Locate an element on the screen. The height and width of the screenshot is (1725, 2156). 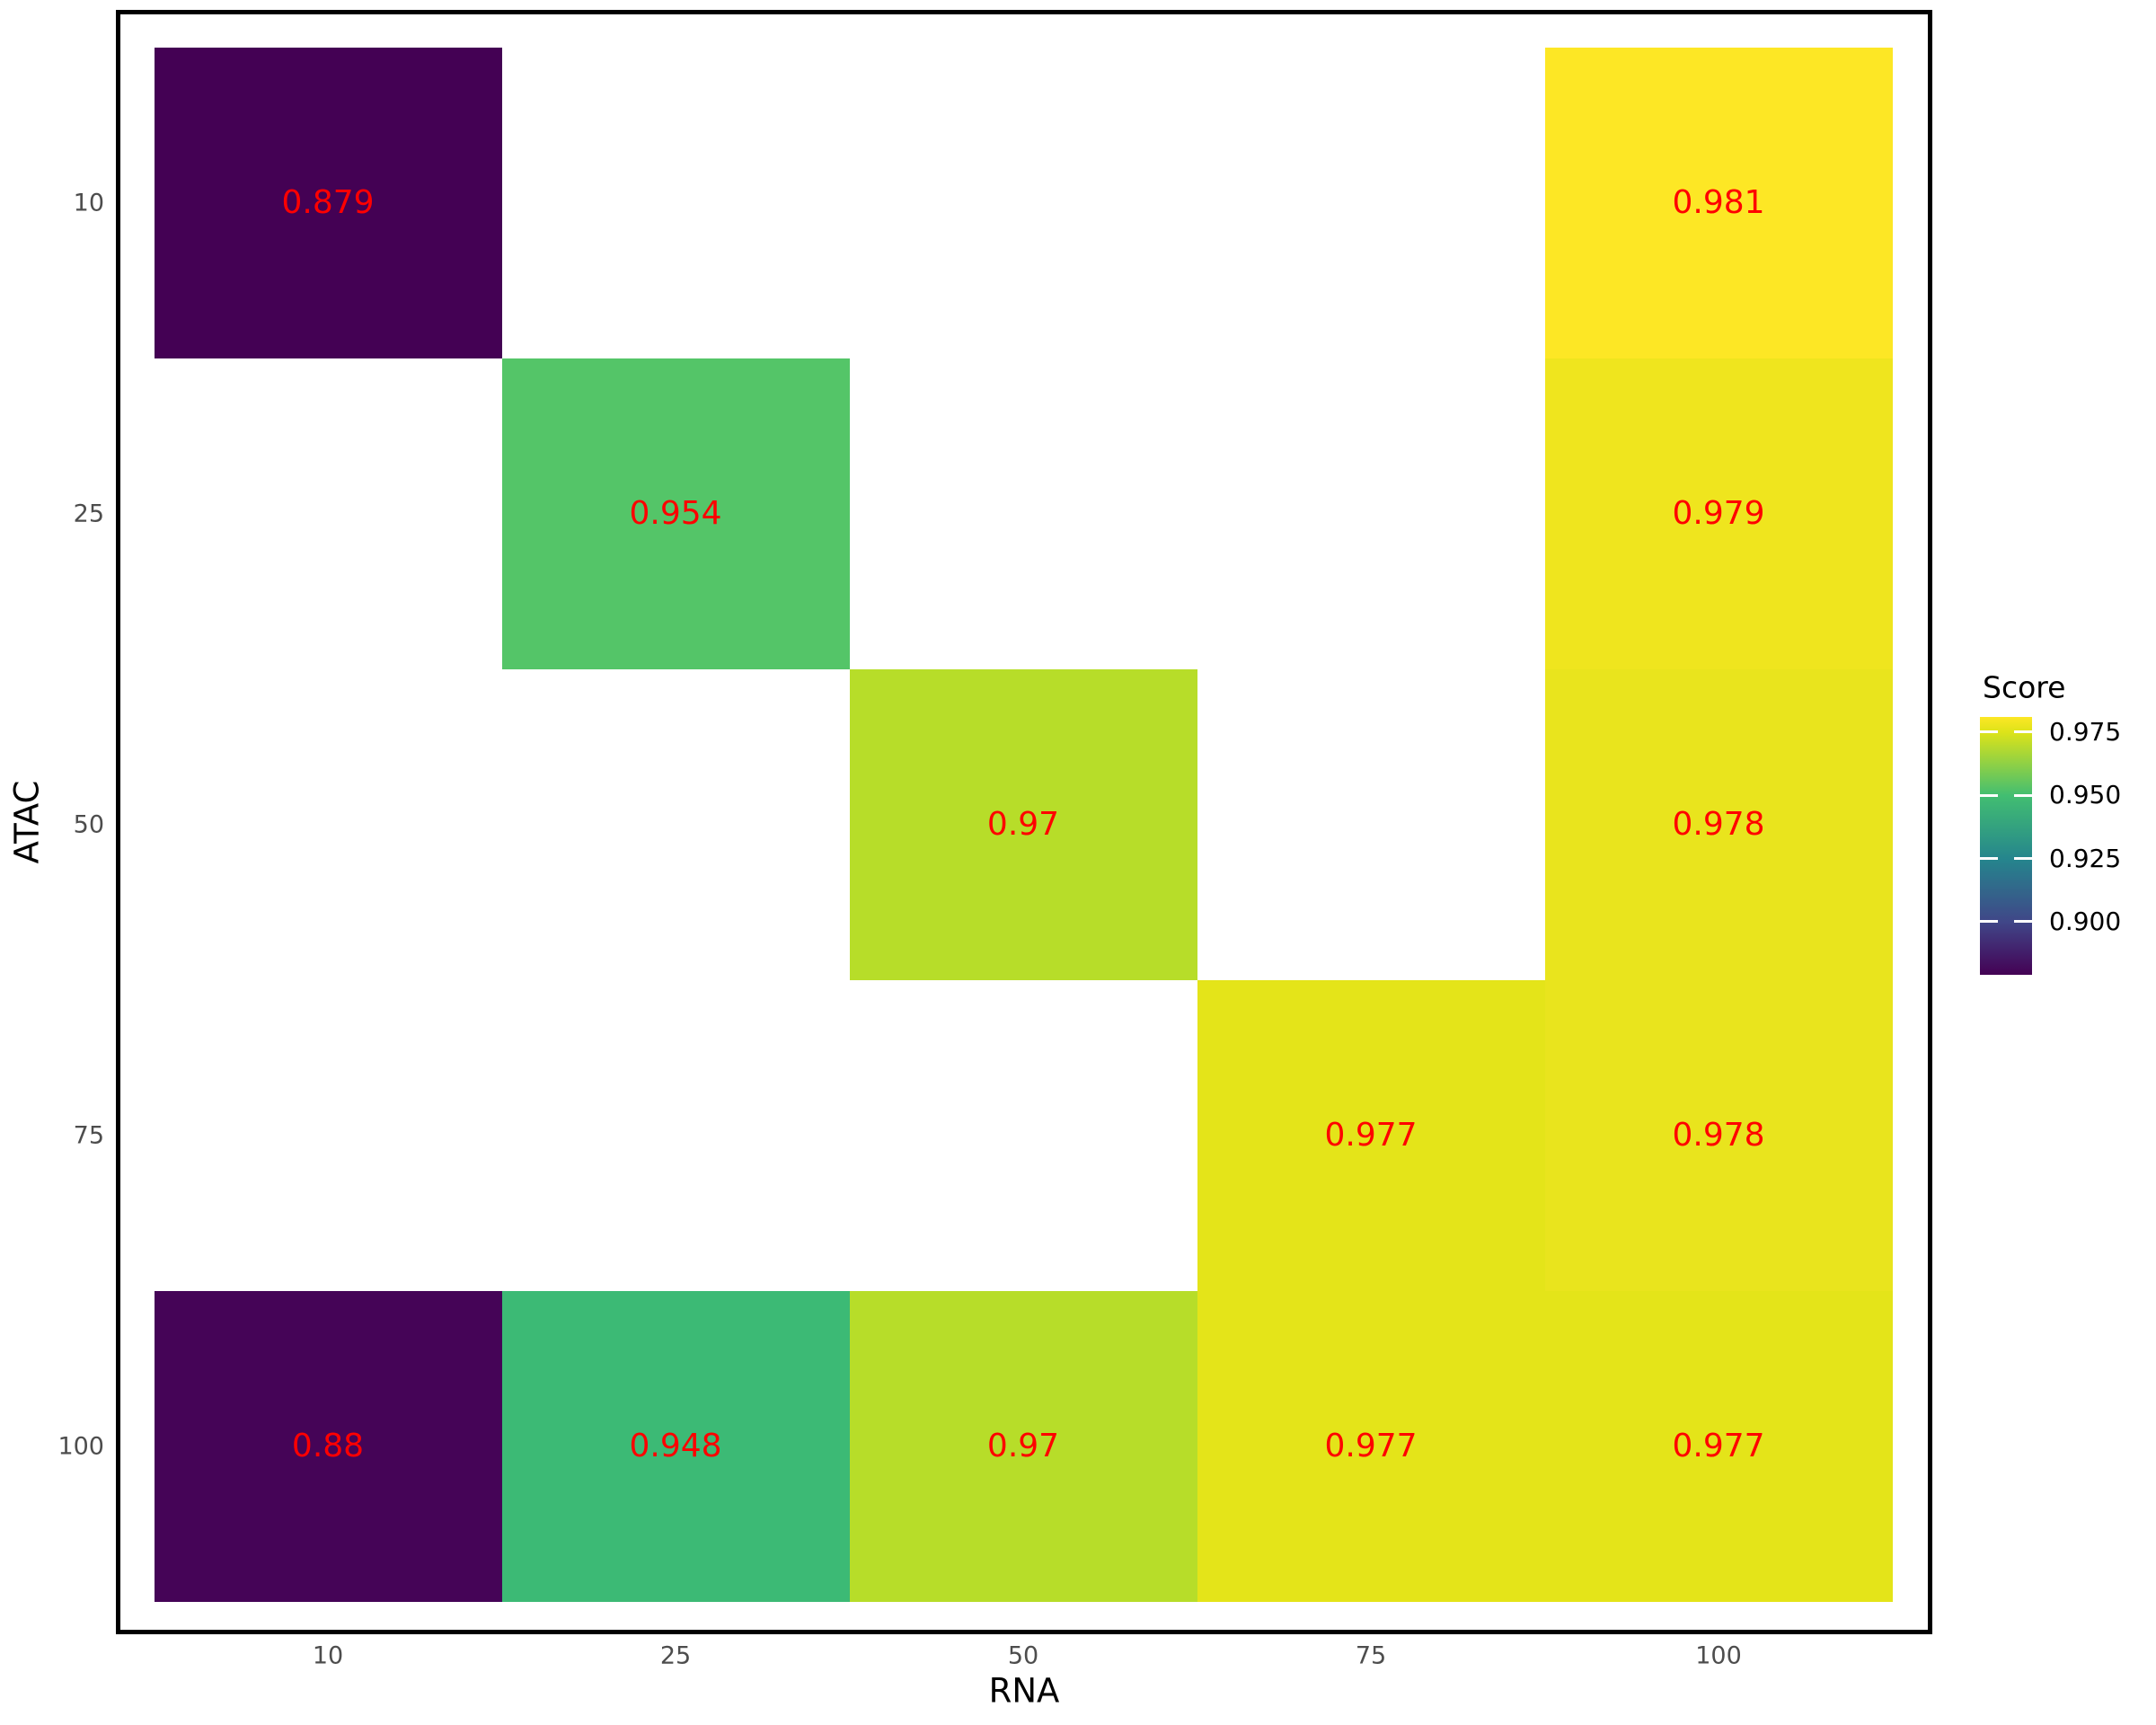
cell-value-label: 0.954 is located at coordinates (675, 513).